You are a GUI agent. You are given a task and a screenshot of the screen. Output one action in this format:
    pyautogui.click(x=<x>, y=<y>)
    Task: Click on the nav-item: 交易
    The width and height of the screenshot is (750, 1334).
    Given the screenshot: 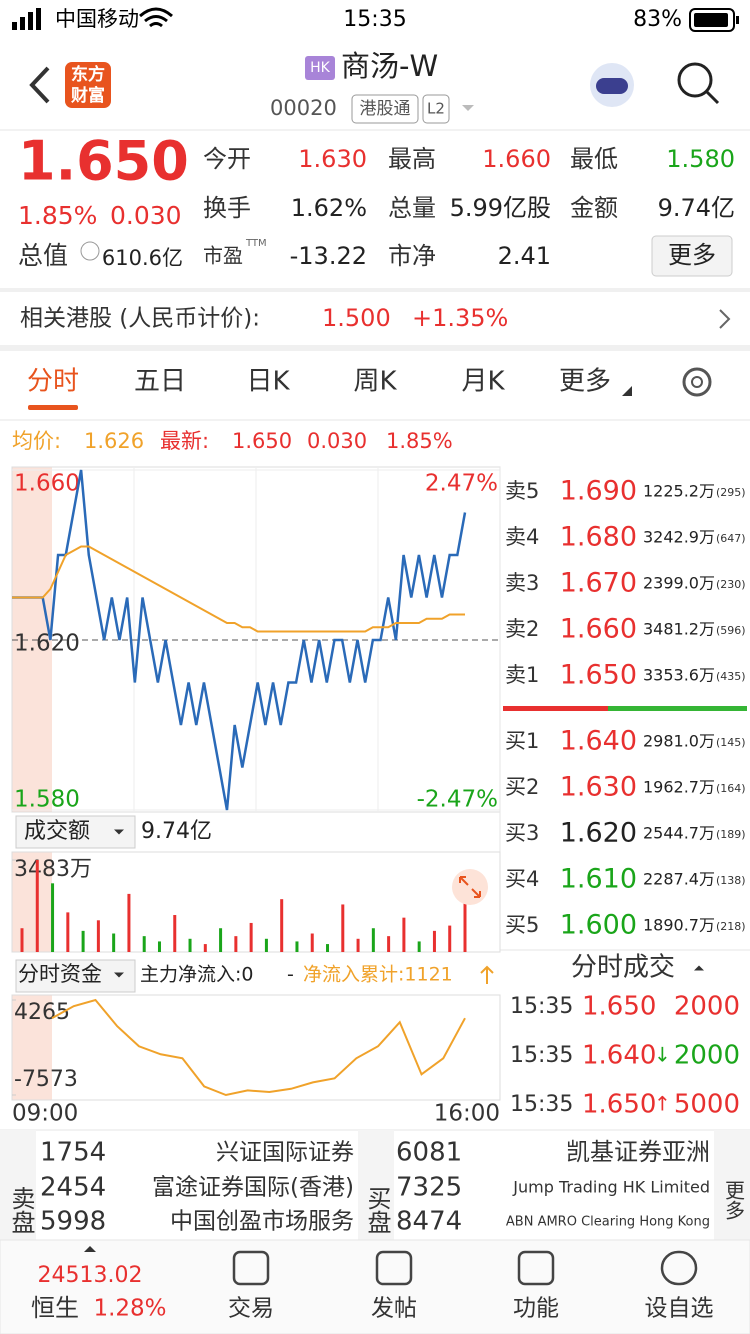 What is the action you would take?
    pyautogui.click(x=251, y=1309)
    